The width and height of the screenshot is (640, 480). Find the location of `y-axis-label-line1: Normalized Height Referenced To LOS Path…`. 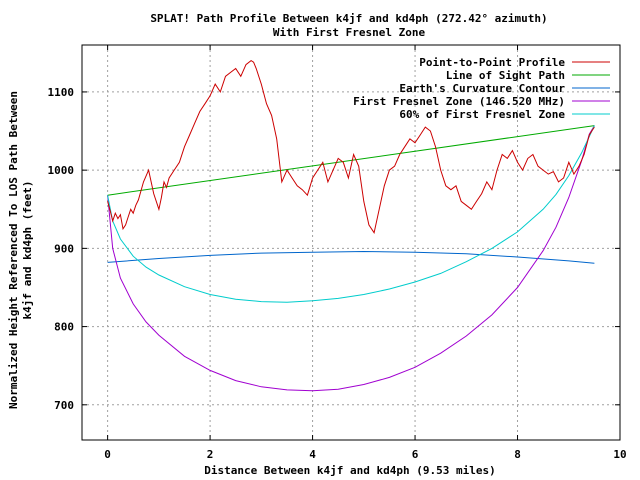

y-axis-label-line1: Normalized Height Referenced To LOS Path… is located at coordinates (13, 250).